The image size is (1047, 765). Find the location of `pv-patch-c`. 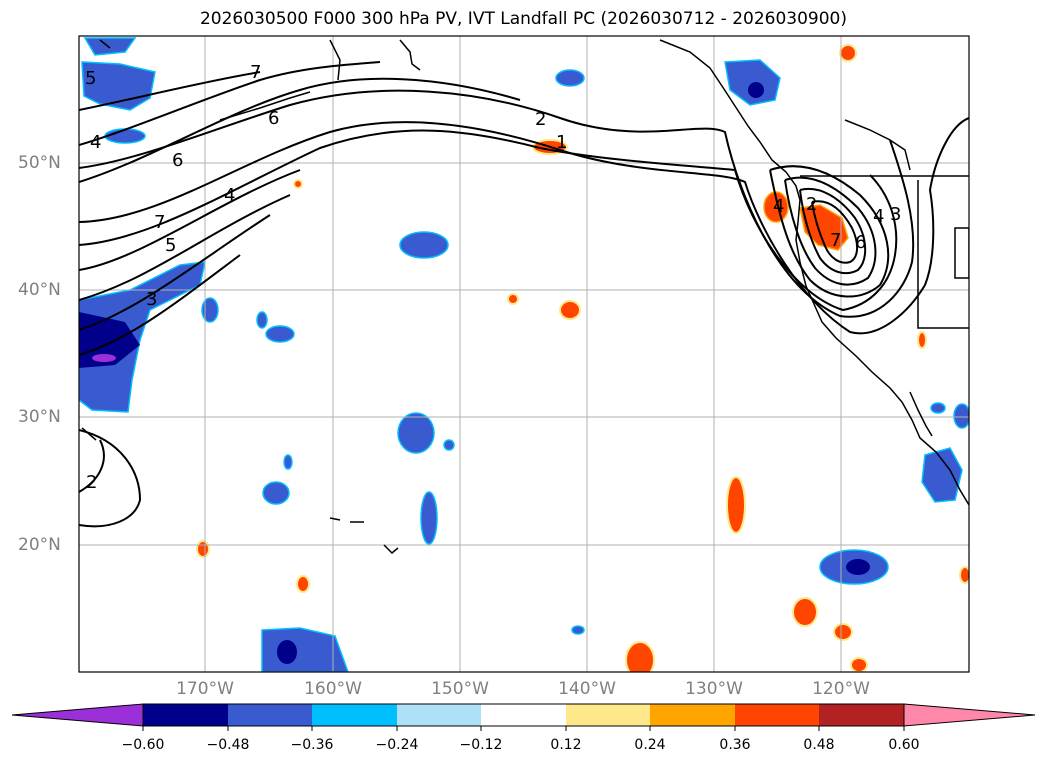

pv-patch-c is located at coordinates (416, 433).